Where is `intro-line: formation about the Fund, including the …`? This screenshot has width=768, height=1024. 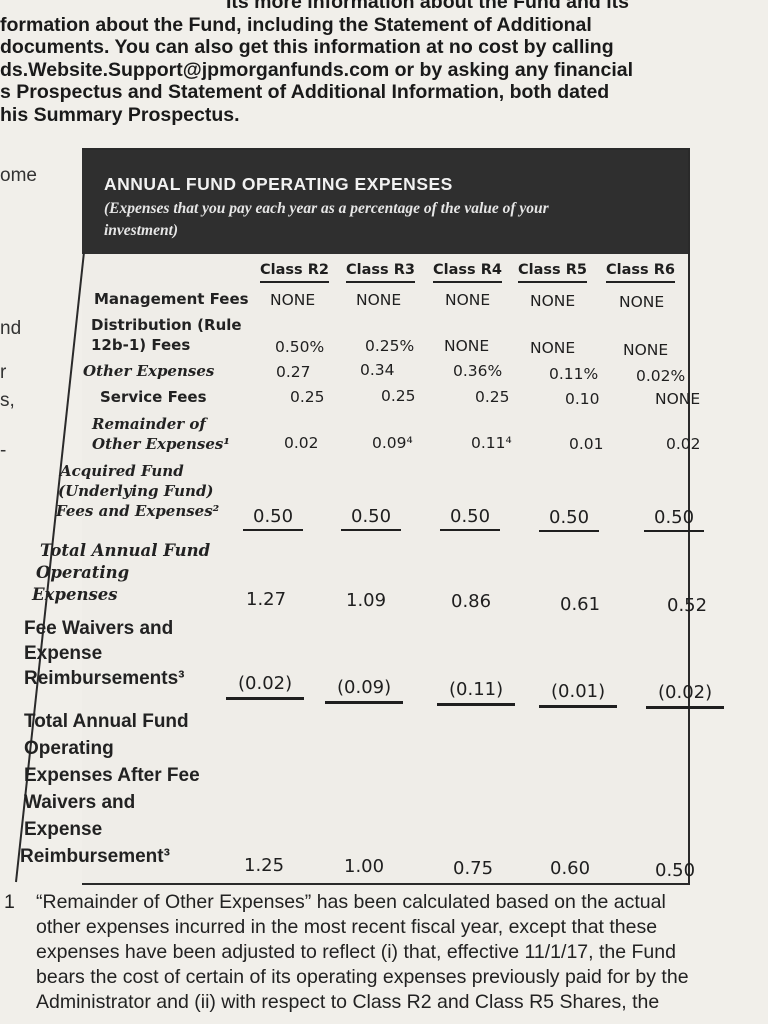
intro-line: formation about the Fund, including the … is located at coordinates (296, 24).